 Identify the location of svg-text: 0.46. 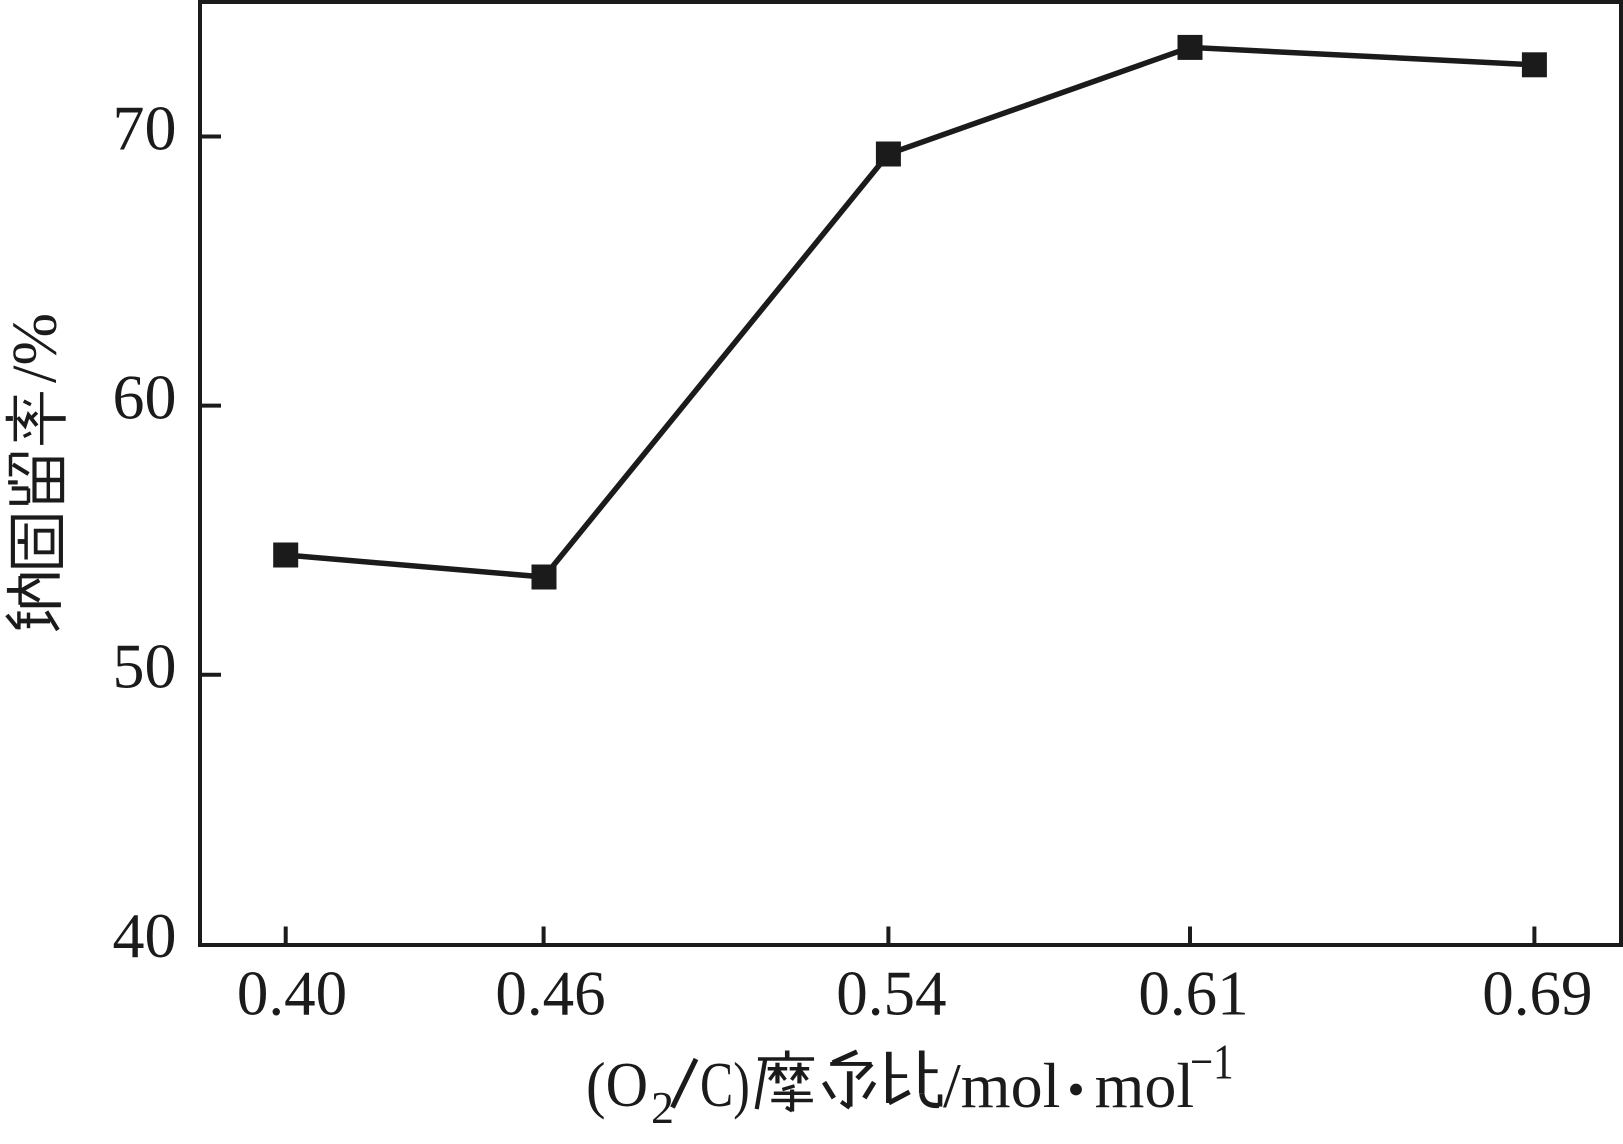
(550, 994).